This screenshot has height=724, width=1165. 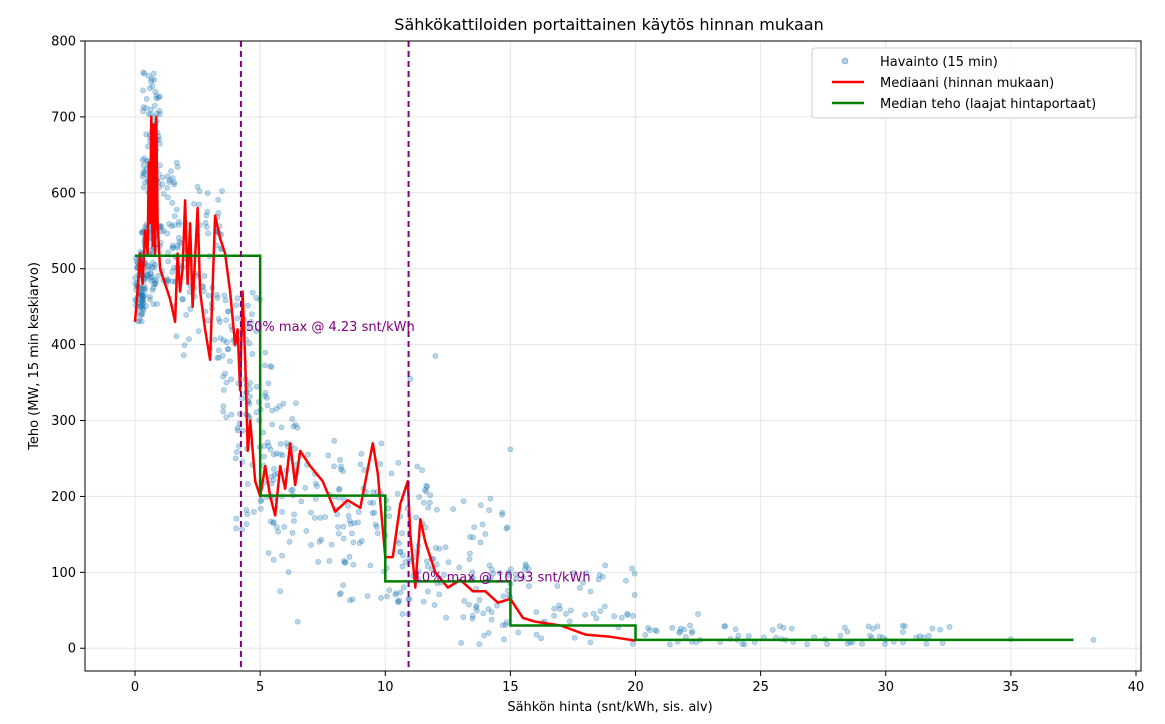 What do you see at coordinates (967, 83) in the screenshot?
I see `legend-median-label: Mediaani (hinnan mukaan)` at bounding box center [967, 83].